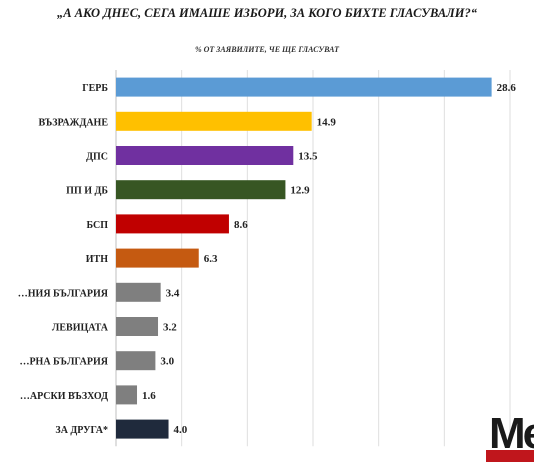 The image size is (534, 462). Describe the element at coordinates (327, 122) in the screenshot. I see `value-label: 14.9` at that location.